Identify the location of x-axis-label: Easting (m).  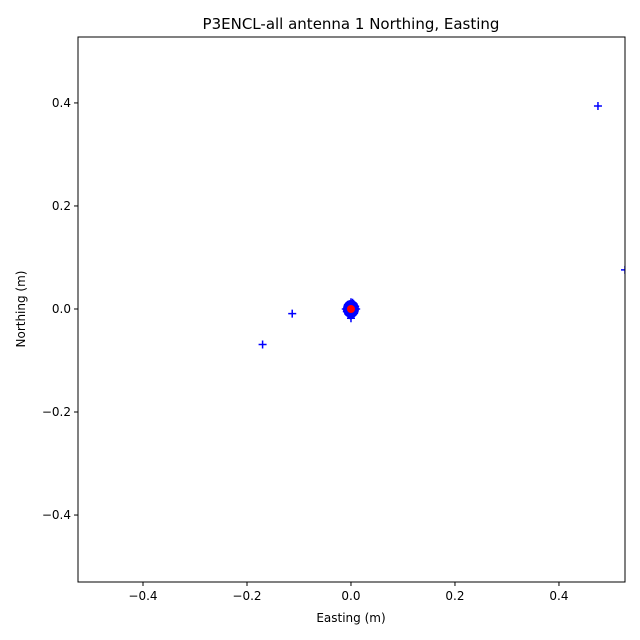
(350, 618).